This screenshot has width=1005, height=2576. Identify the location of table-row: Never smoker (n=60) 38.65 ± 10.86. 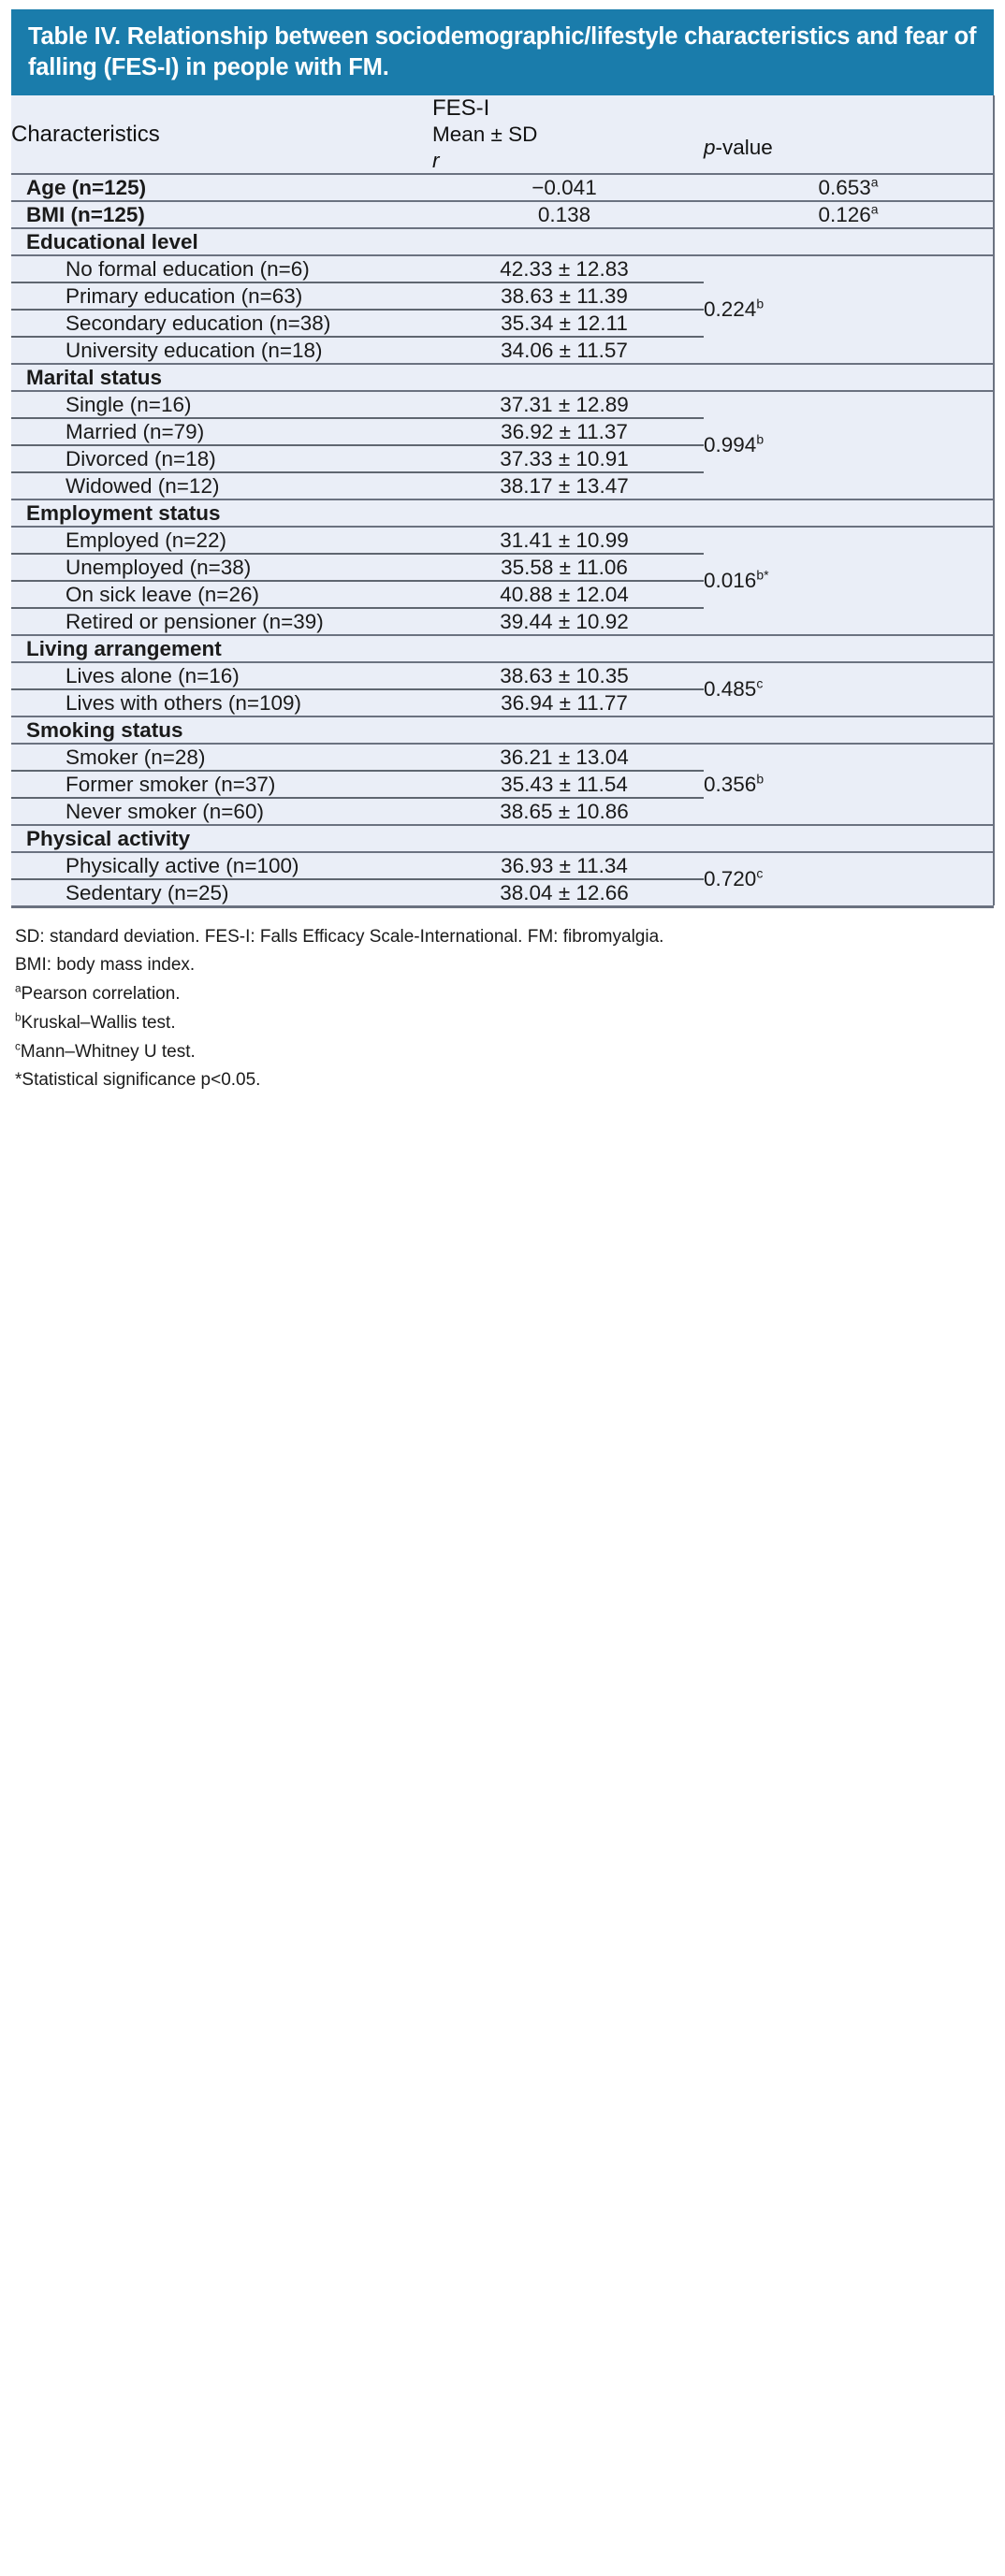
(502, 811).